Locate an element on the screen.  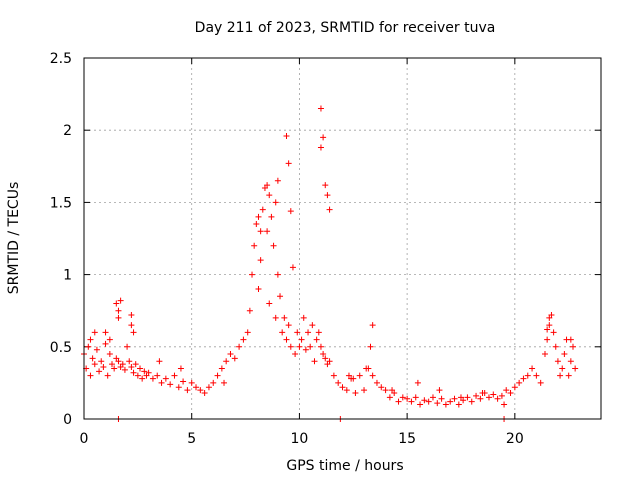
y-tick-label: 0.5 is located at coordinates (61, 348).